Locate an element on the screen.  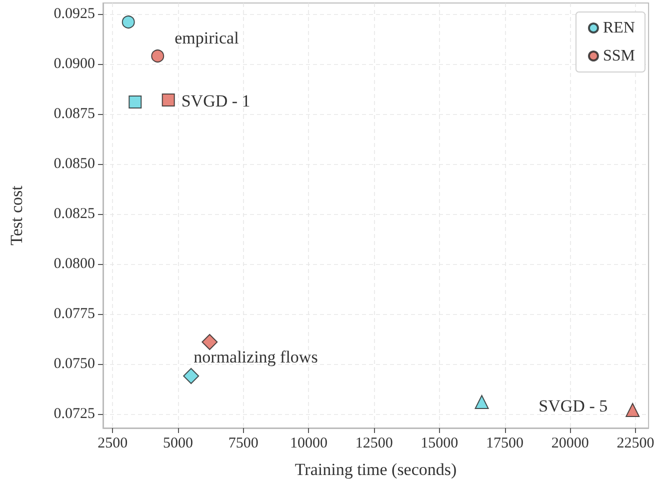
y-tick-label: 0.0750 is located at coordinates (74, 364).